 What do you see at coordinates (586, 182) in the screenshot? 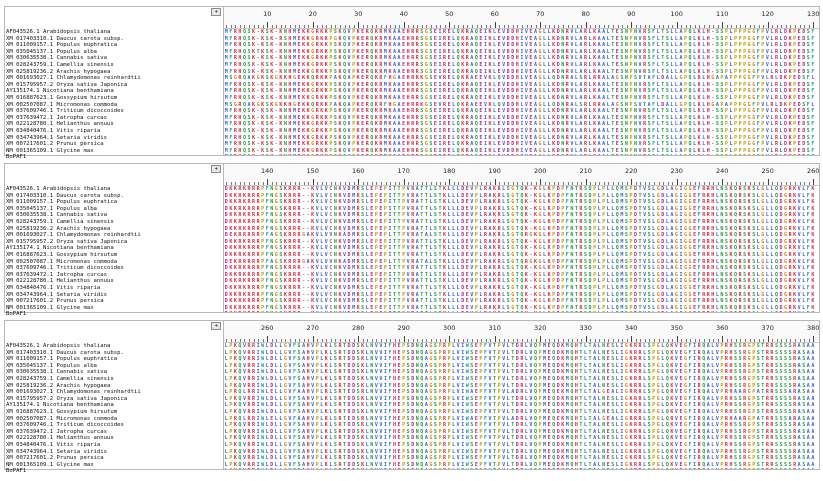
I see `ruler-major-tick` at bounding box center [586, 182].